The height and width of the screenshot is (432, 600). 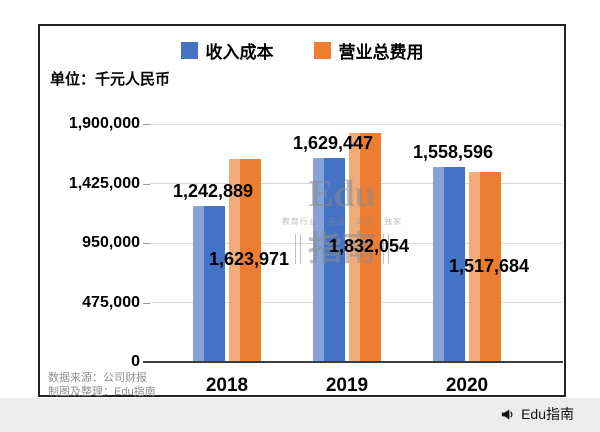 What do you see at coordinates (489, 265) in the screenshot?
I see `value-label-营业总费用-2020: 1,517,684` at bounding box center [489, 265].